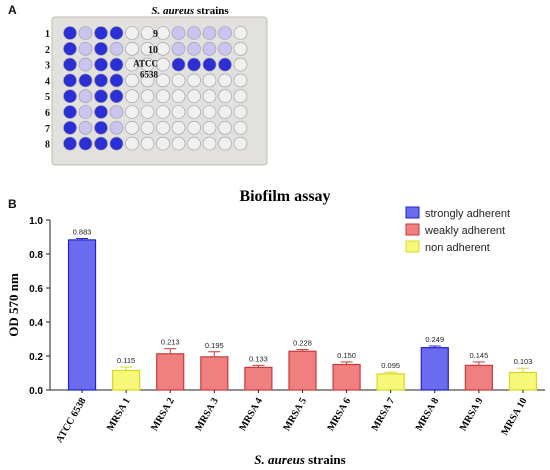 The width and height of the screenshot is (550, 470). I want to click on bar-value-label: 0.133, so click(258, 358).